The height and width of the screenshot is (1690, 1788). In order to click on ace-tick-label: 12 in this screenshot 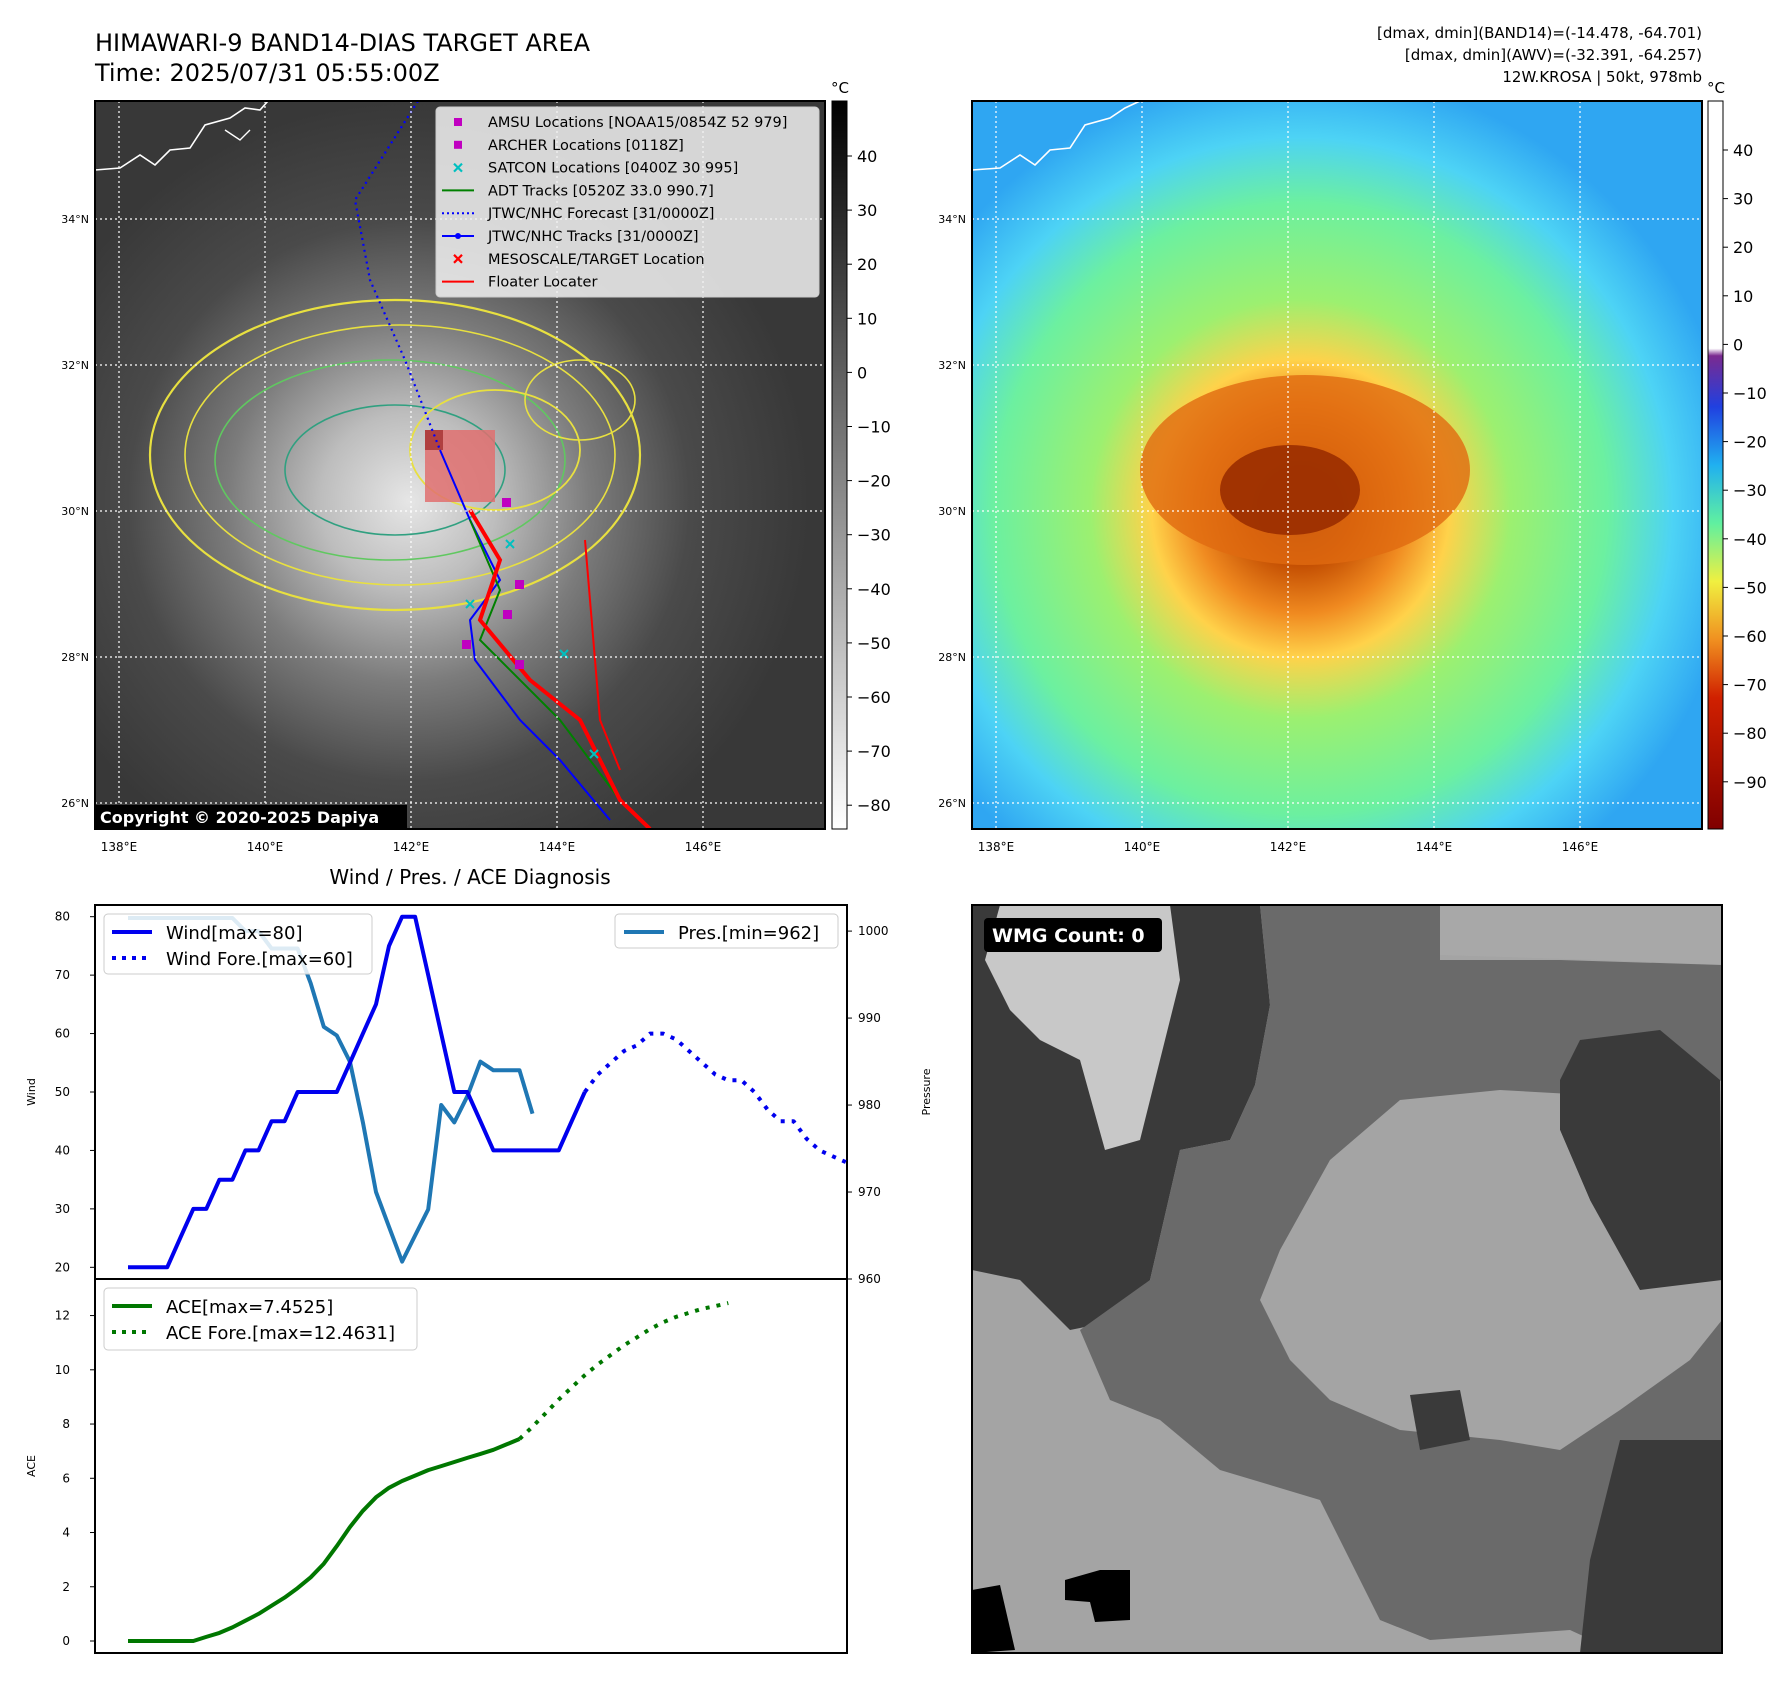, I will do `click(62, 1316)`.